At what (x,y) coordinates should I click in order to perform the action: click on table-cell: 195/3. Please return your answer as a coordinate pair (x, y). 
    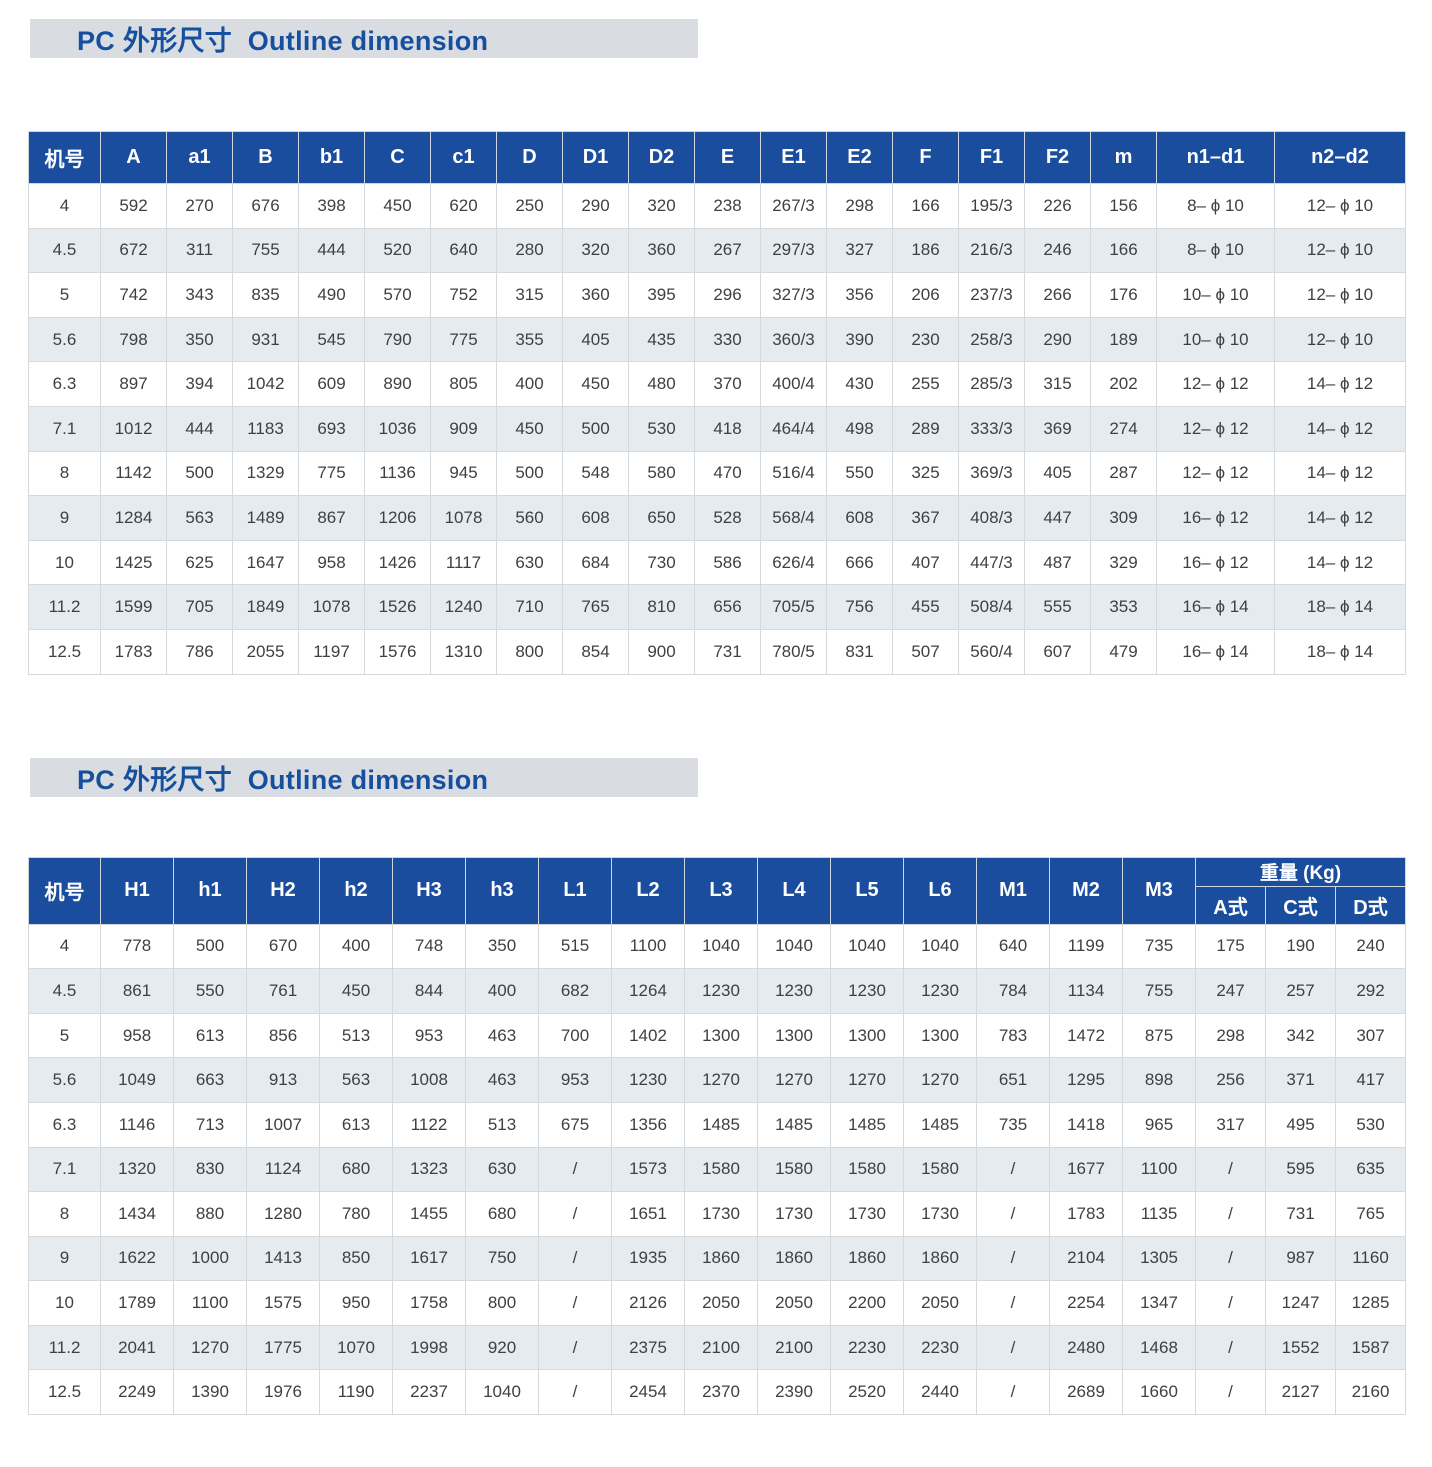
    Looking at the image, I should click on (991, 206).